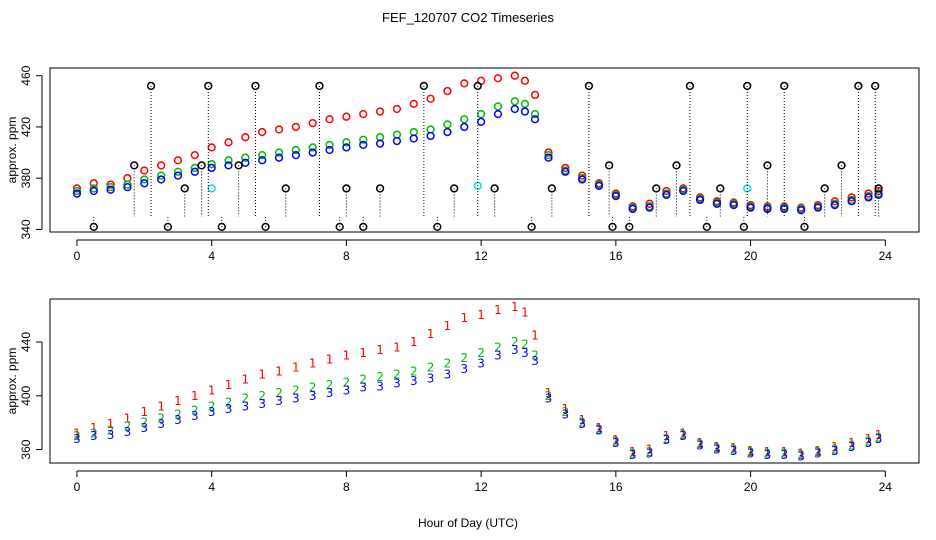  What do you see at coordinates (346, 256) in the screenshot?
I see `x-tick-label: 8` at bounding box center [346, 256].